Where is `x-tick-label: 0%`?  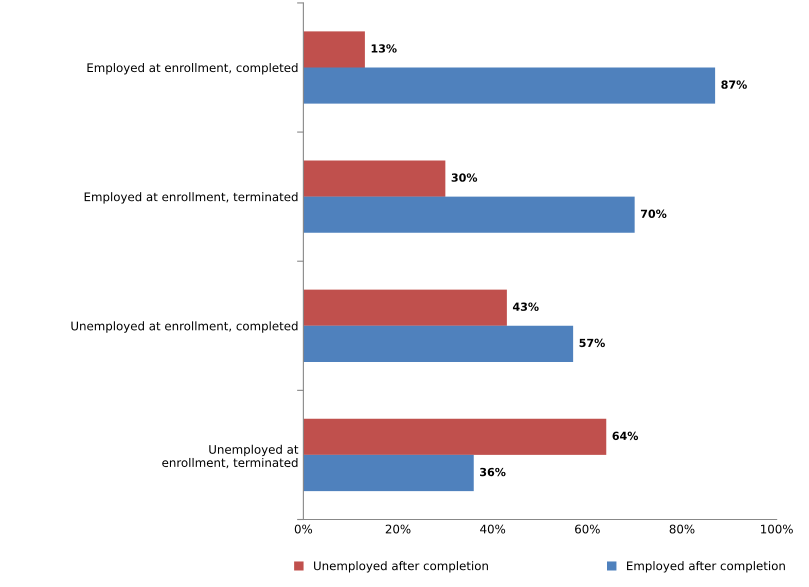
x-tick-label: 0% is located at coordinates (303, 529).